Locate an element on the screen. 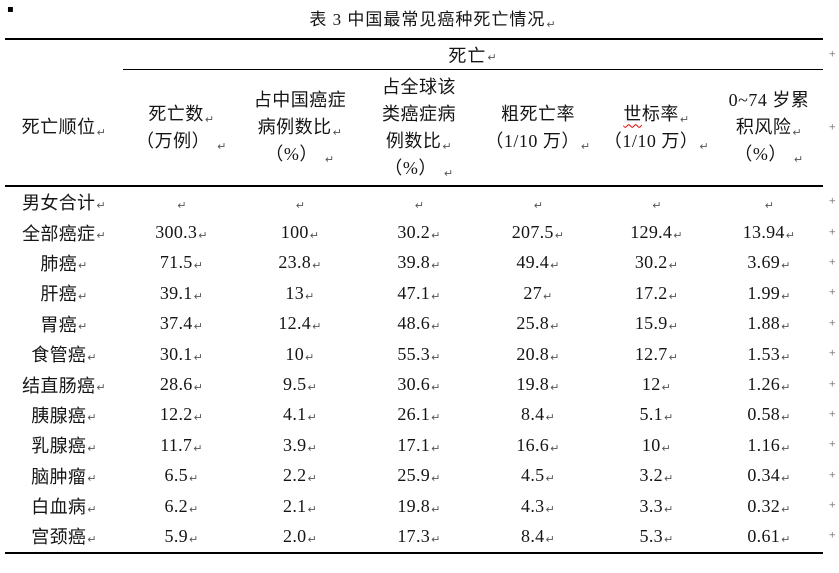  header-line: （1/10 万）↵ is located at coordinates (537, 141).